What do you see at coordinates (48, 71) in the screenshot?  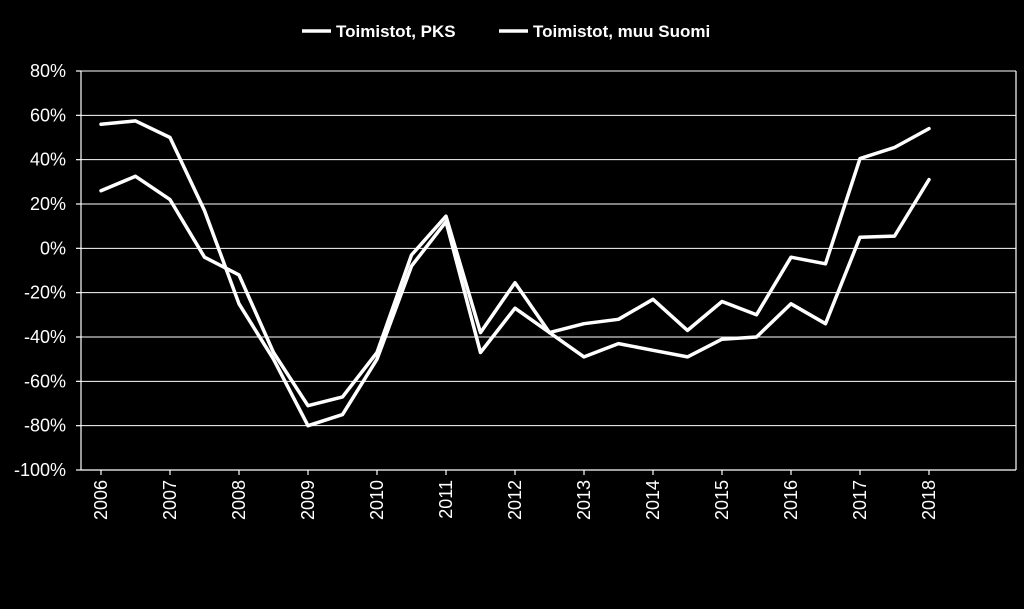 I see `y-tick-label: 80%` at bounding box center [48, 71].